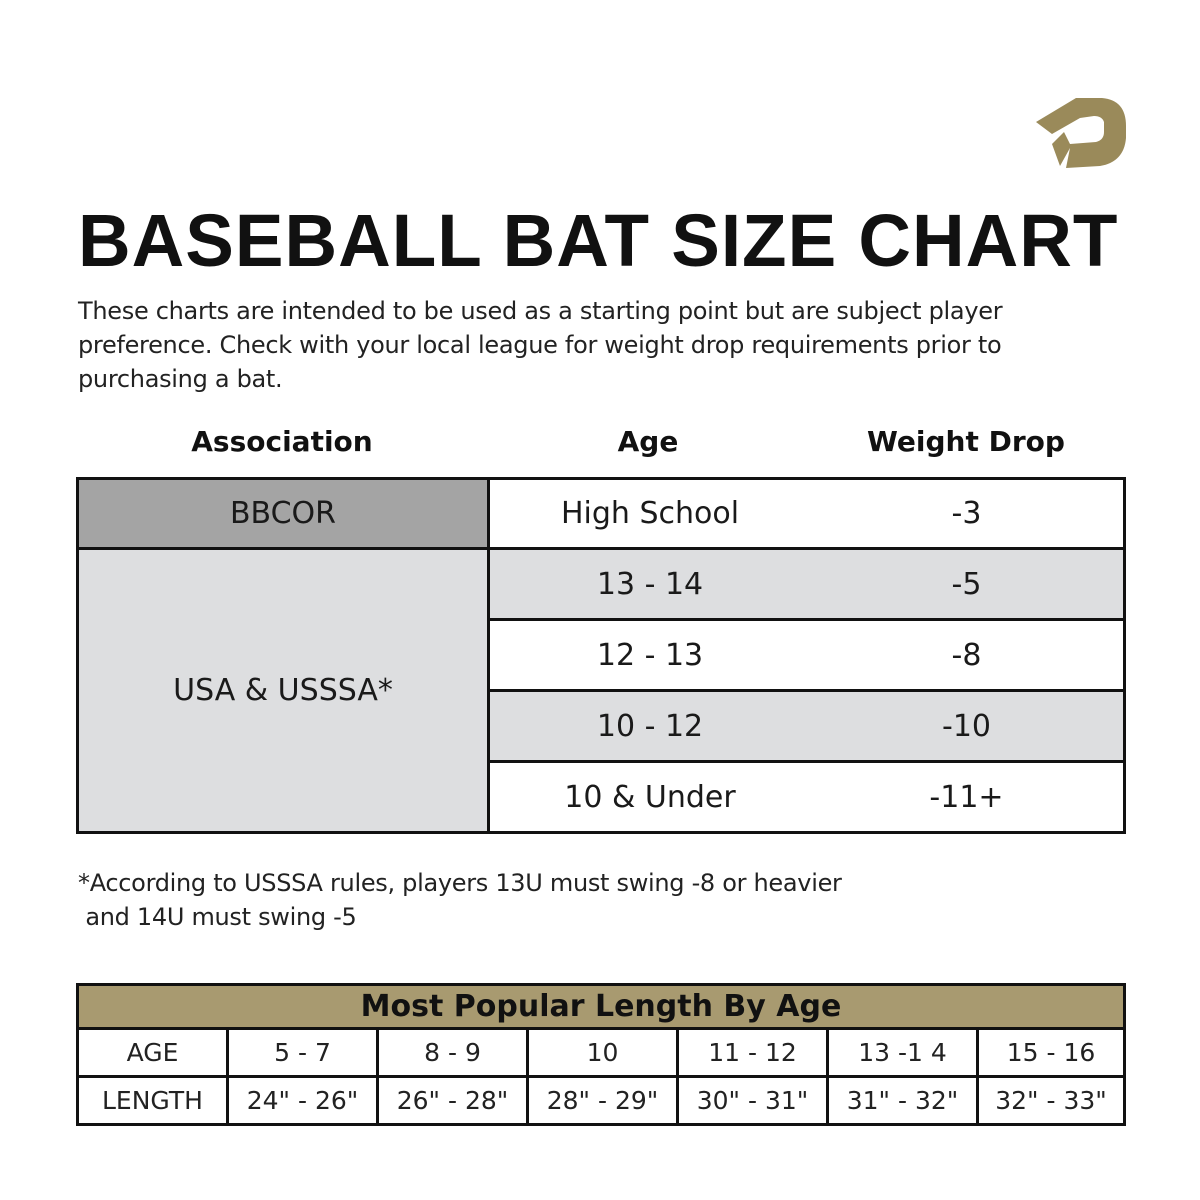 The image size is (1200, 1200). What do you see at coordinates (650, 797) in the screenshot?
I see `age-cell: 10 & Under` at bounding box center [650, 797].